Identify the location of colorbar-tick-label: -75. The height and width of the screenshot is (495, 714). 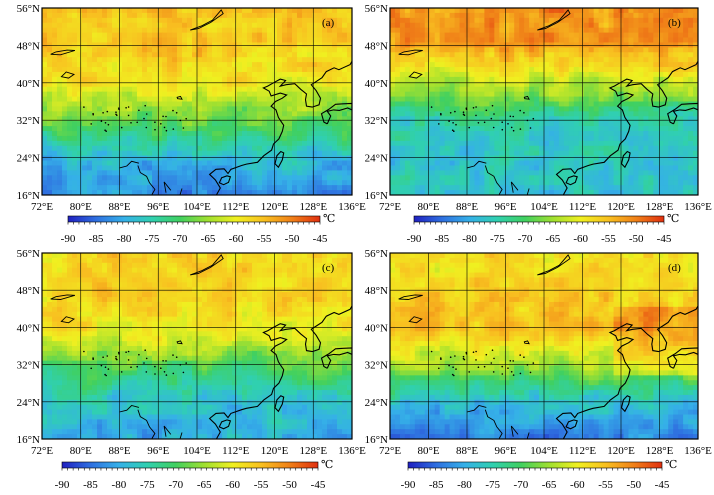
(147, 485).